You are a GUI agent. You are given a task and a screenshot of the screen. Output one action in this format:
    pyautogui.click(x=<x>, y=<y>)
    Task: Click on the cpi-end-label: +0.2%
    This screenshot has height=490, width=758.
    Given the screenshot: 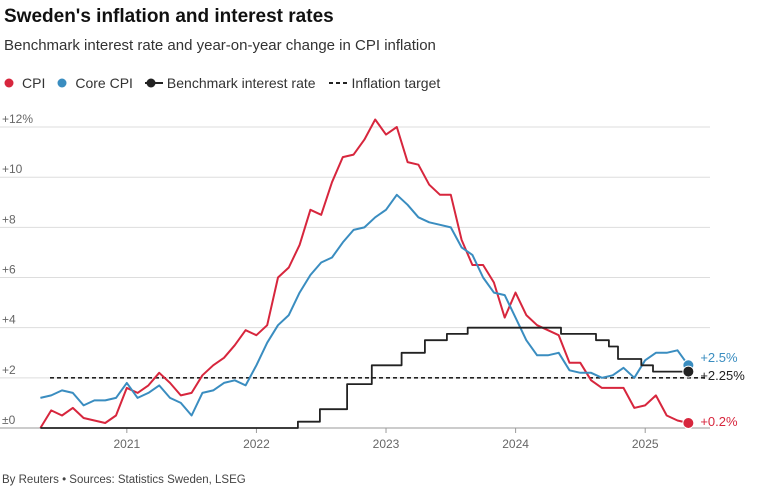 What is the action you would take?
    pyautogui.click(x=719, y=421)
    